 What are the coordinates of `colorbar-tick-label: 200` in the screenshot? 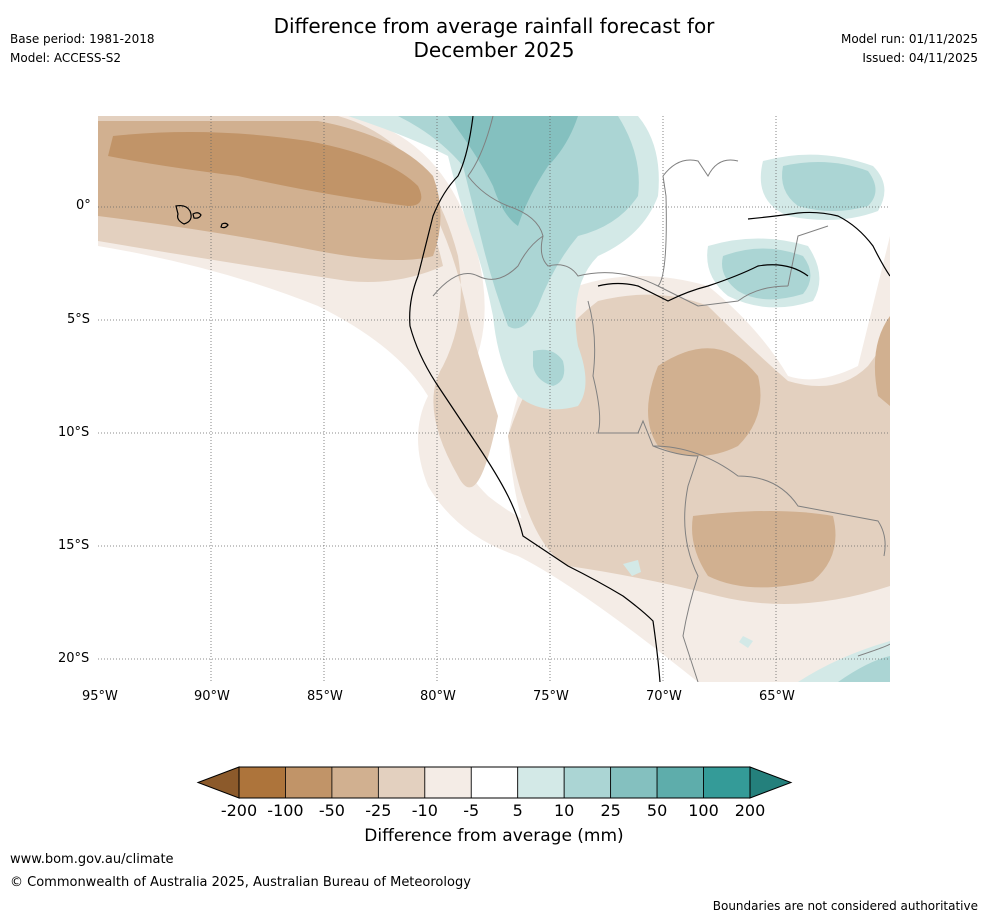 It's located at (750, 810).